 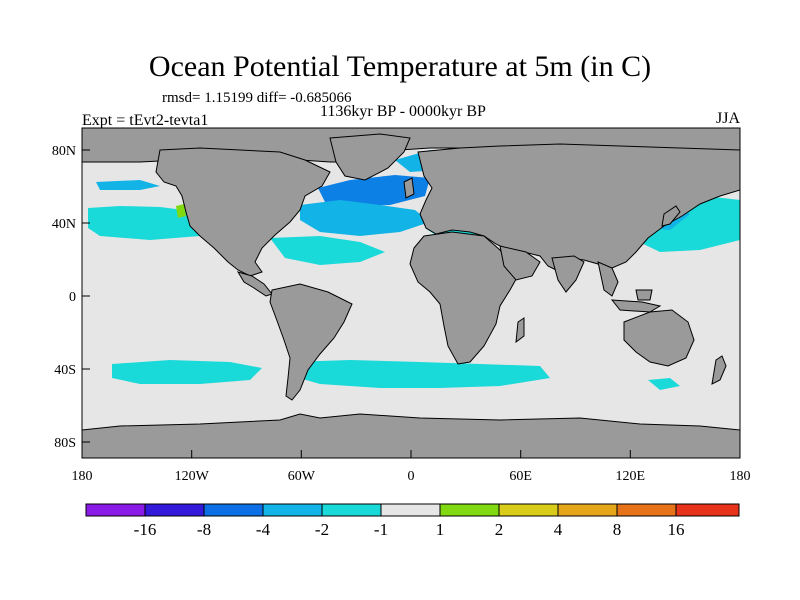 What do you see at coordinates (311, 342) in the screenshot?
I see `land-south-america` at bounding box center [311, 342].